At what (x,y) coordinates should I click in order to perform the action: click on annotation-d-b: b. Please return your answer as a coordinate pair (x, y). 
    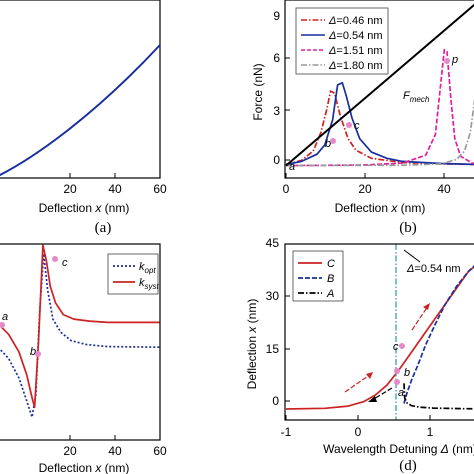
    Looking at the image, I should click on (407, 373).